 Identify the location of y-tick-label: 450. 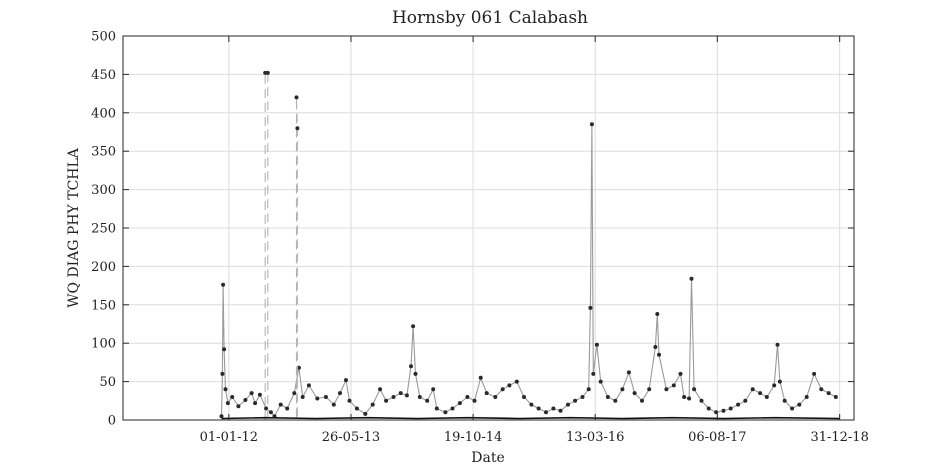
(103, 75).